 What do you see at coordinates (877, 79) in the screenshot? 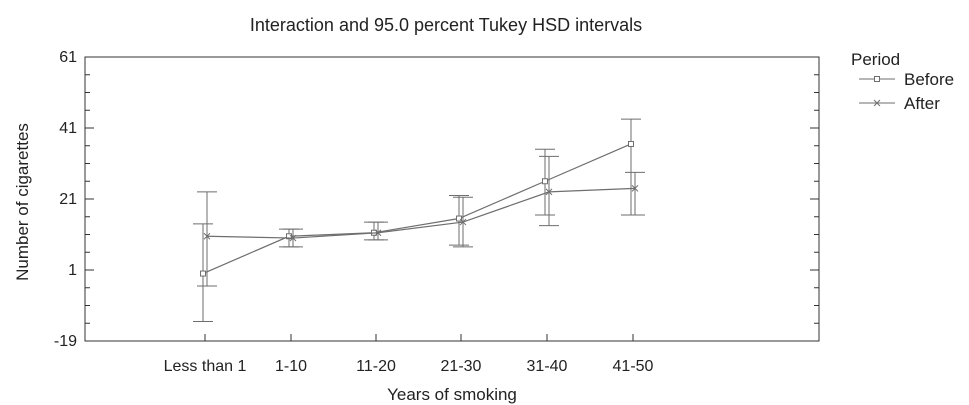
I see `legend-marker-square` at bounding box center [877, 79].